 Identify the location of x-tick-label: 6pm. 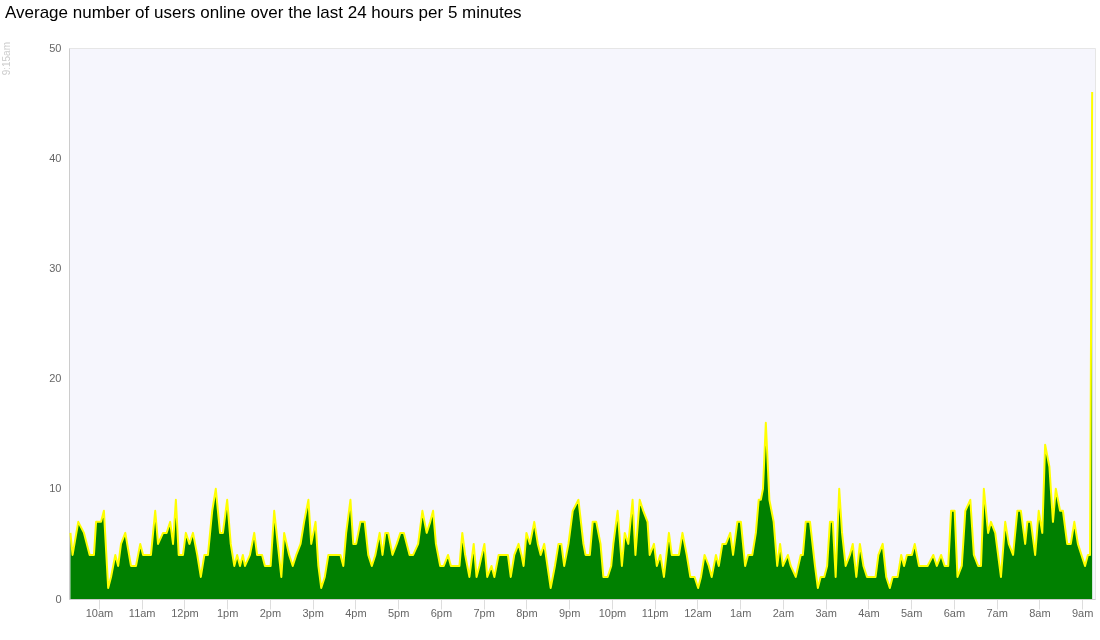
(441, 612).